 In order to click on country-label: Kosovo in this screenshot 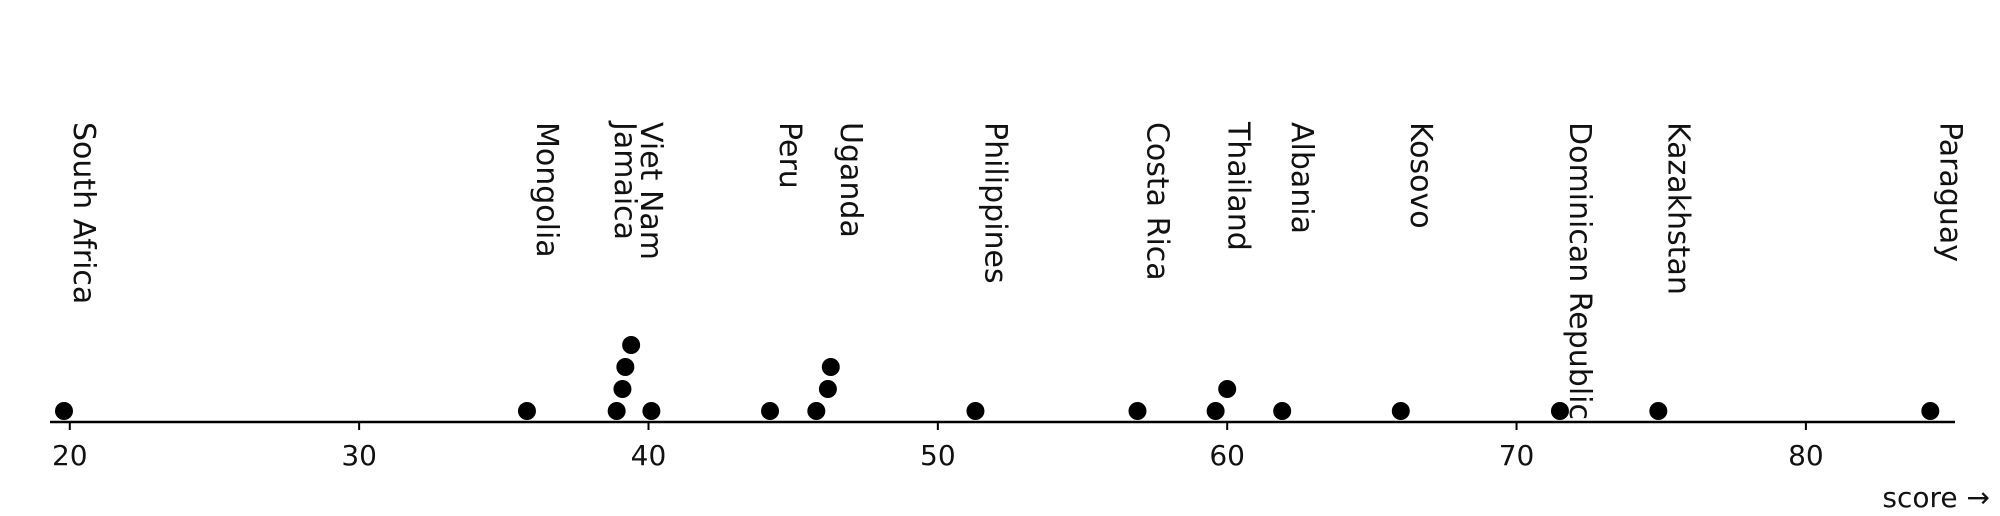, I will do `click(1420, 175)`.